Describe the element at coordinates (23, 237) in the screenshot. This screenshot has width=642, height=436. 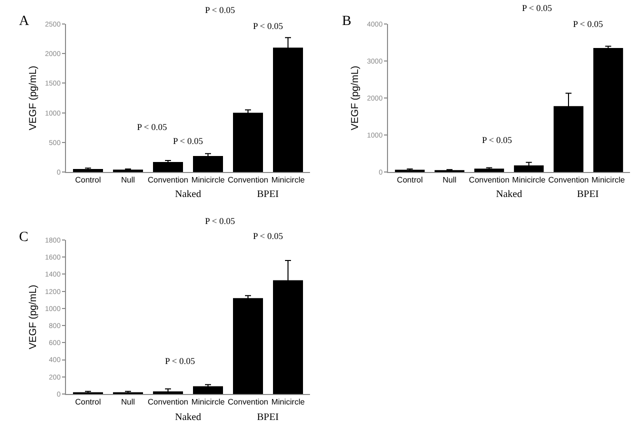
I see `chart-title: C` at that location.